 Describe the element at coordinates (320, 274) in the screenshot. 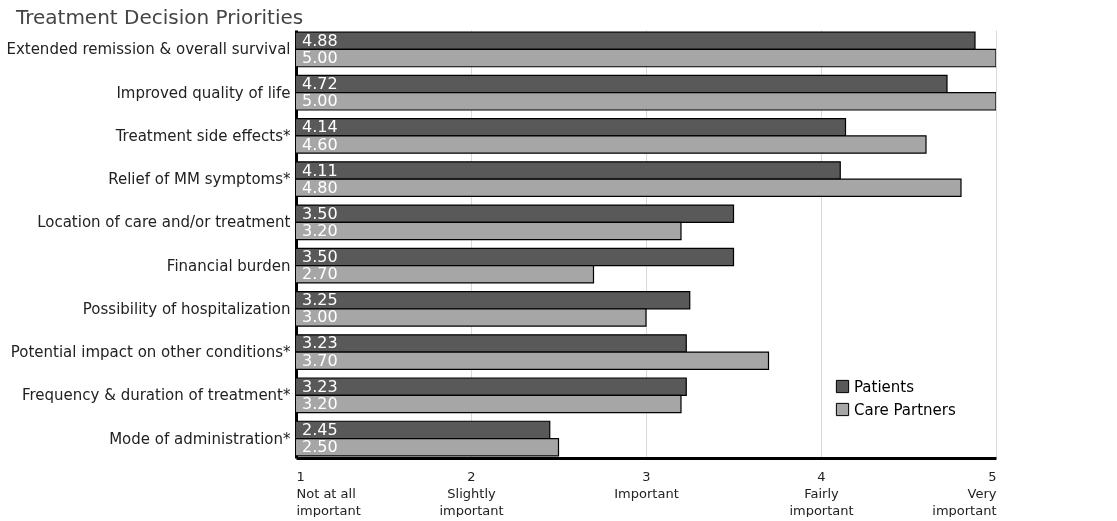

I see `data-label: 2.70` at that location.